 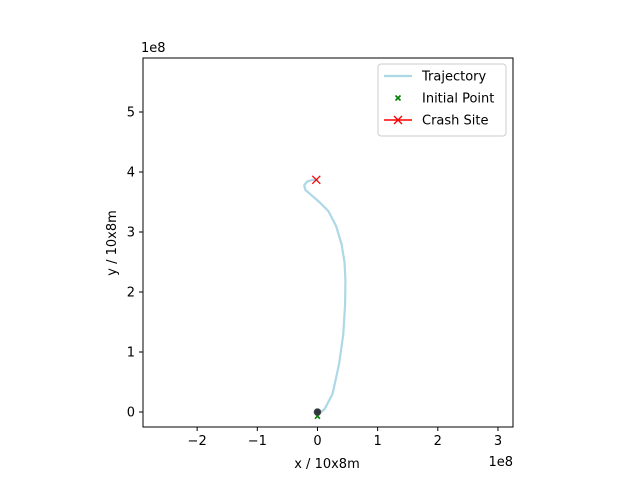 What do you see at coordinates (500, 462) in the screenshot?
I see `x-offset-label: 1e8` at bounding box center [500, 462].